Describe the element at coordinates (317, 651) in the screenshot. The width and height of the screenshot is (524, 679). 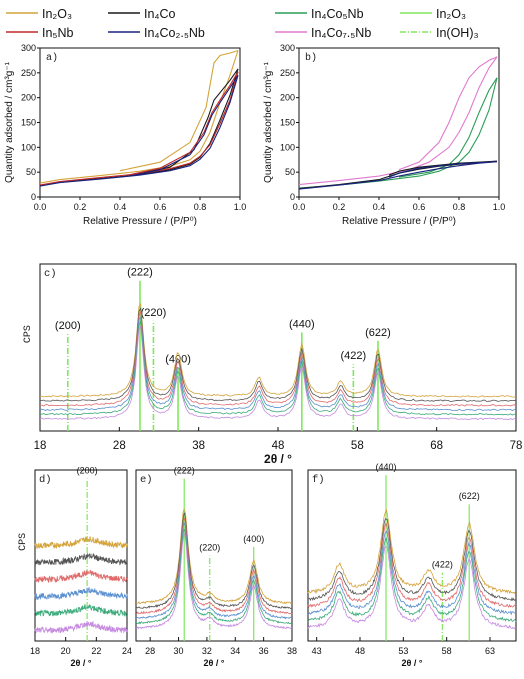
I see `x-tick-label: 43` at that location.